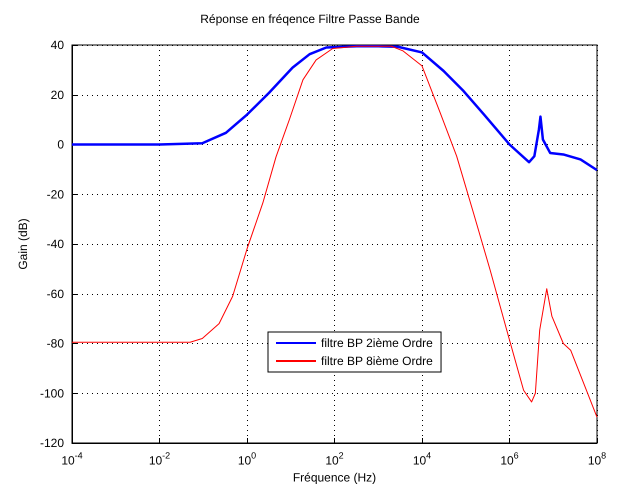  I want to click on y-tick-label: -120, so click(52, 443).